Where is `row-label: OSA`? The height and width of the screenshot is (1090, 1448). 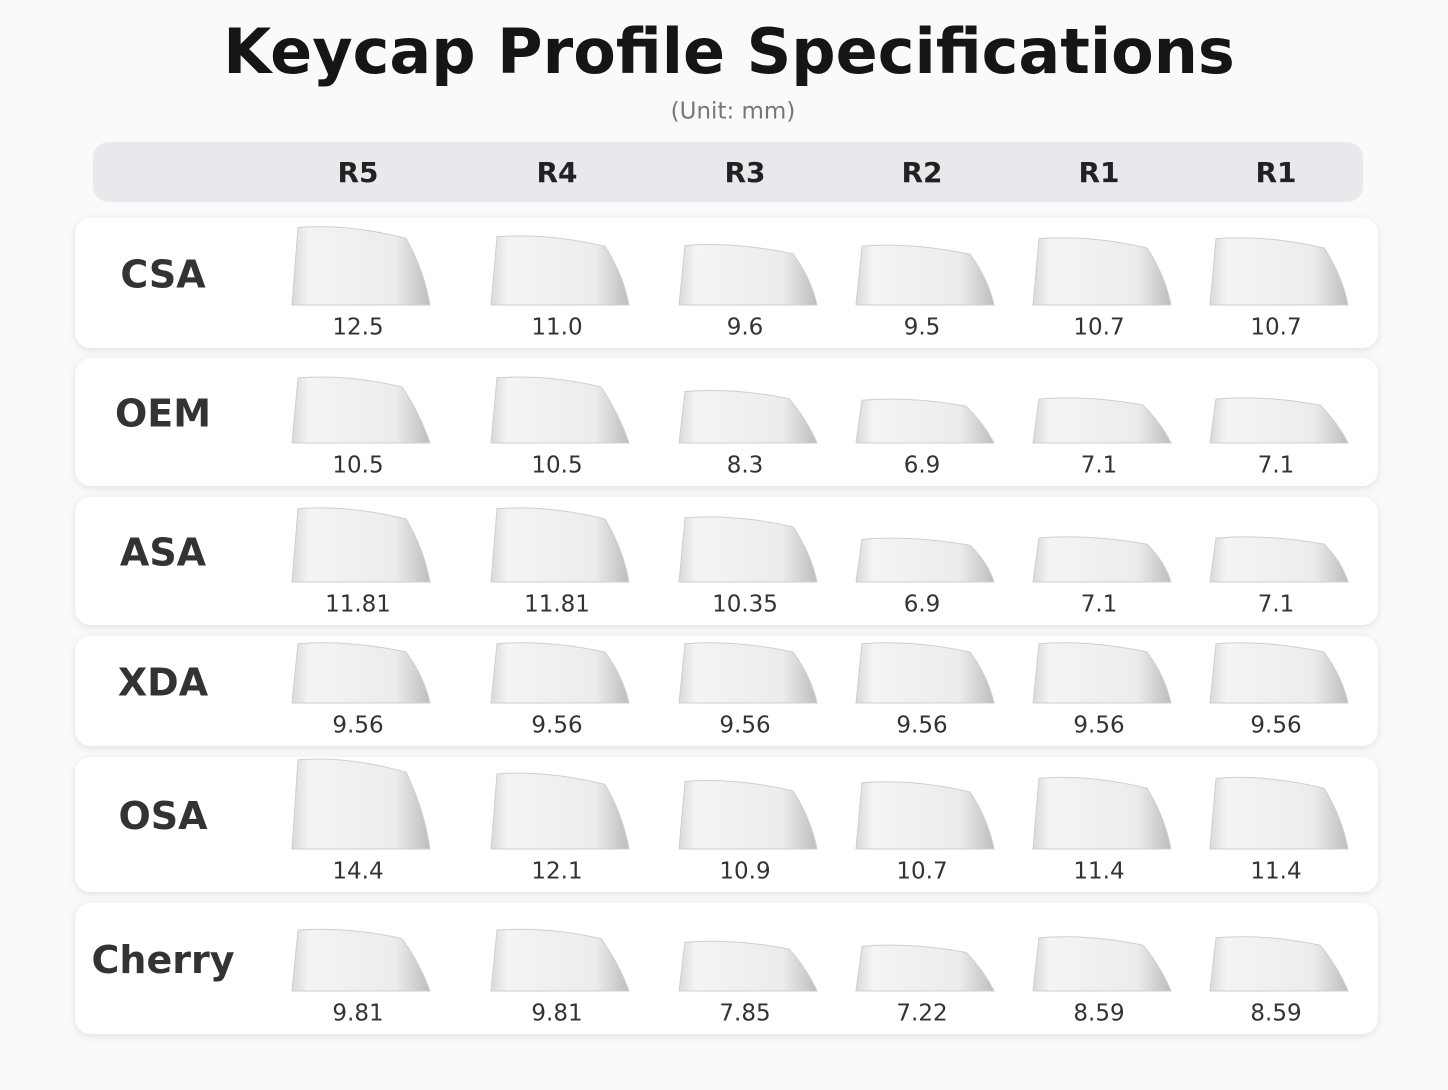 row-label: OSA is located at coordinates (163, 816).